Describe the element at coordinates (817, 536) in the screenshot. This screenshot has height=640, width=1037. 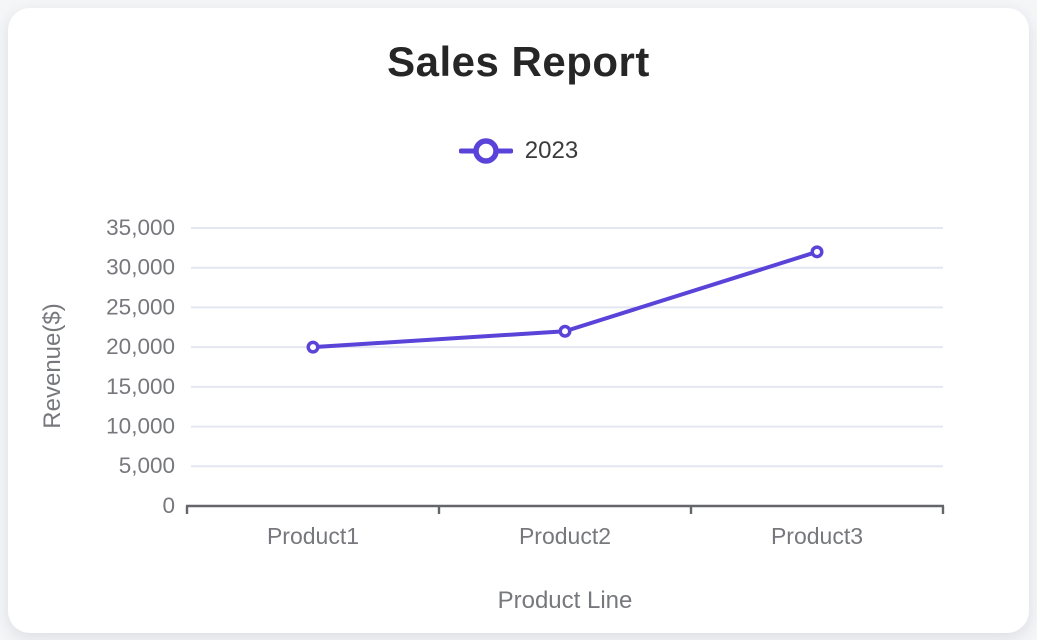
I see `x-tick-label: Product3` at that location.